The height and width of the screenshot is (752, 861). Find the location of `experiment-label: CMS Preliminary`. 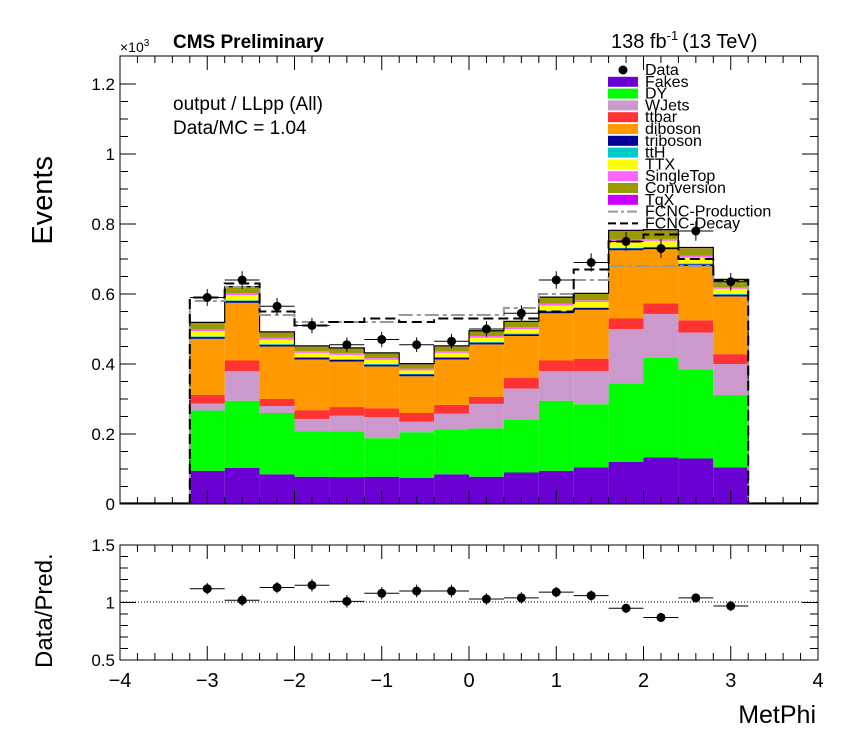

experiment-label: CMS Preliminary is located at coordinates (248, 42).